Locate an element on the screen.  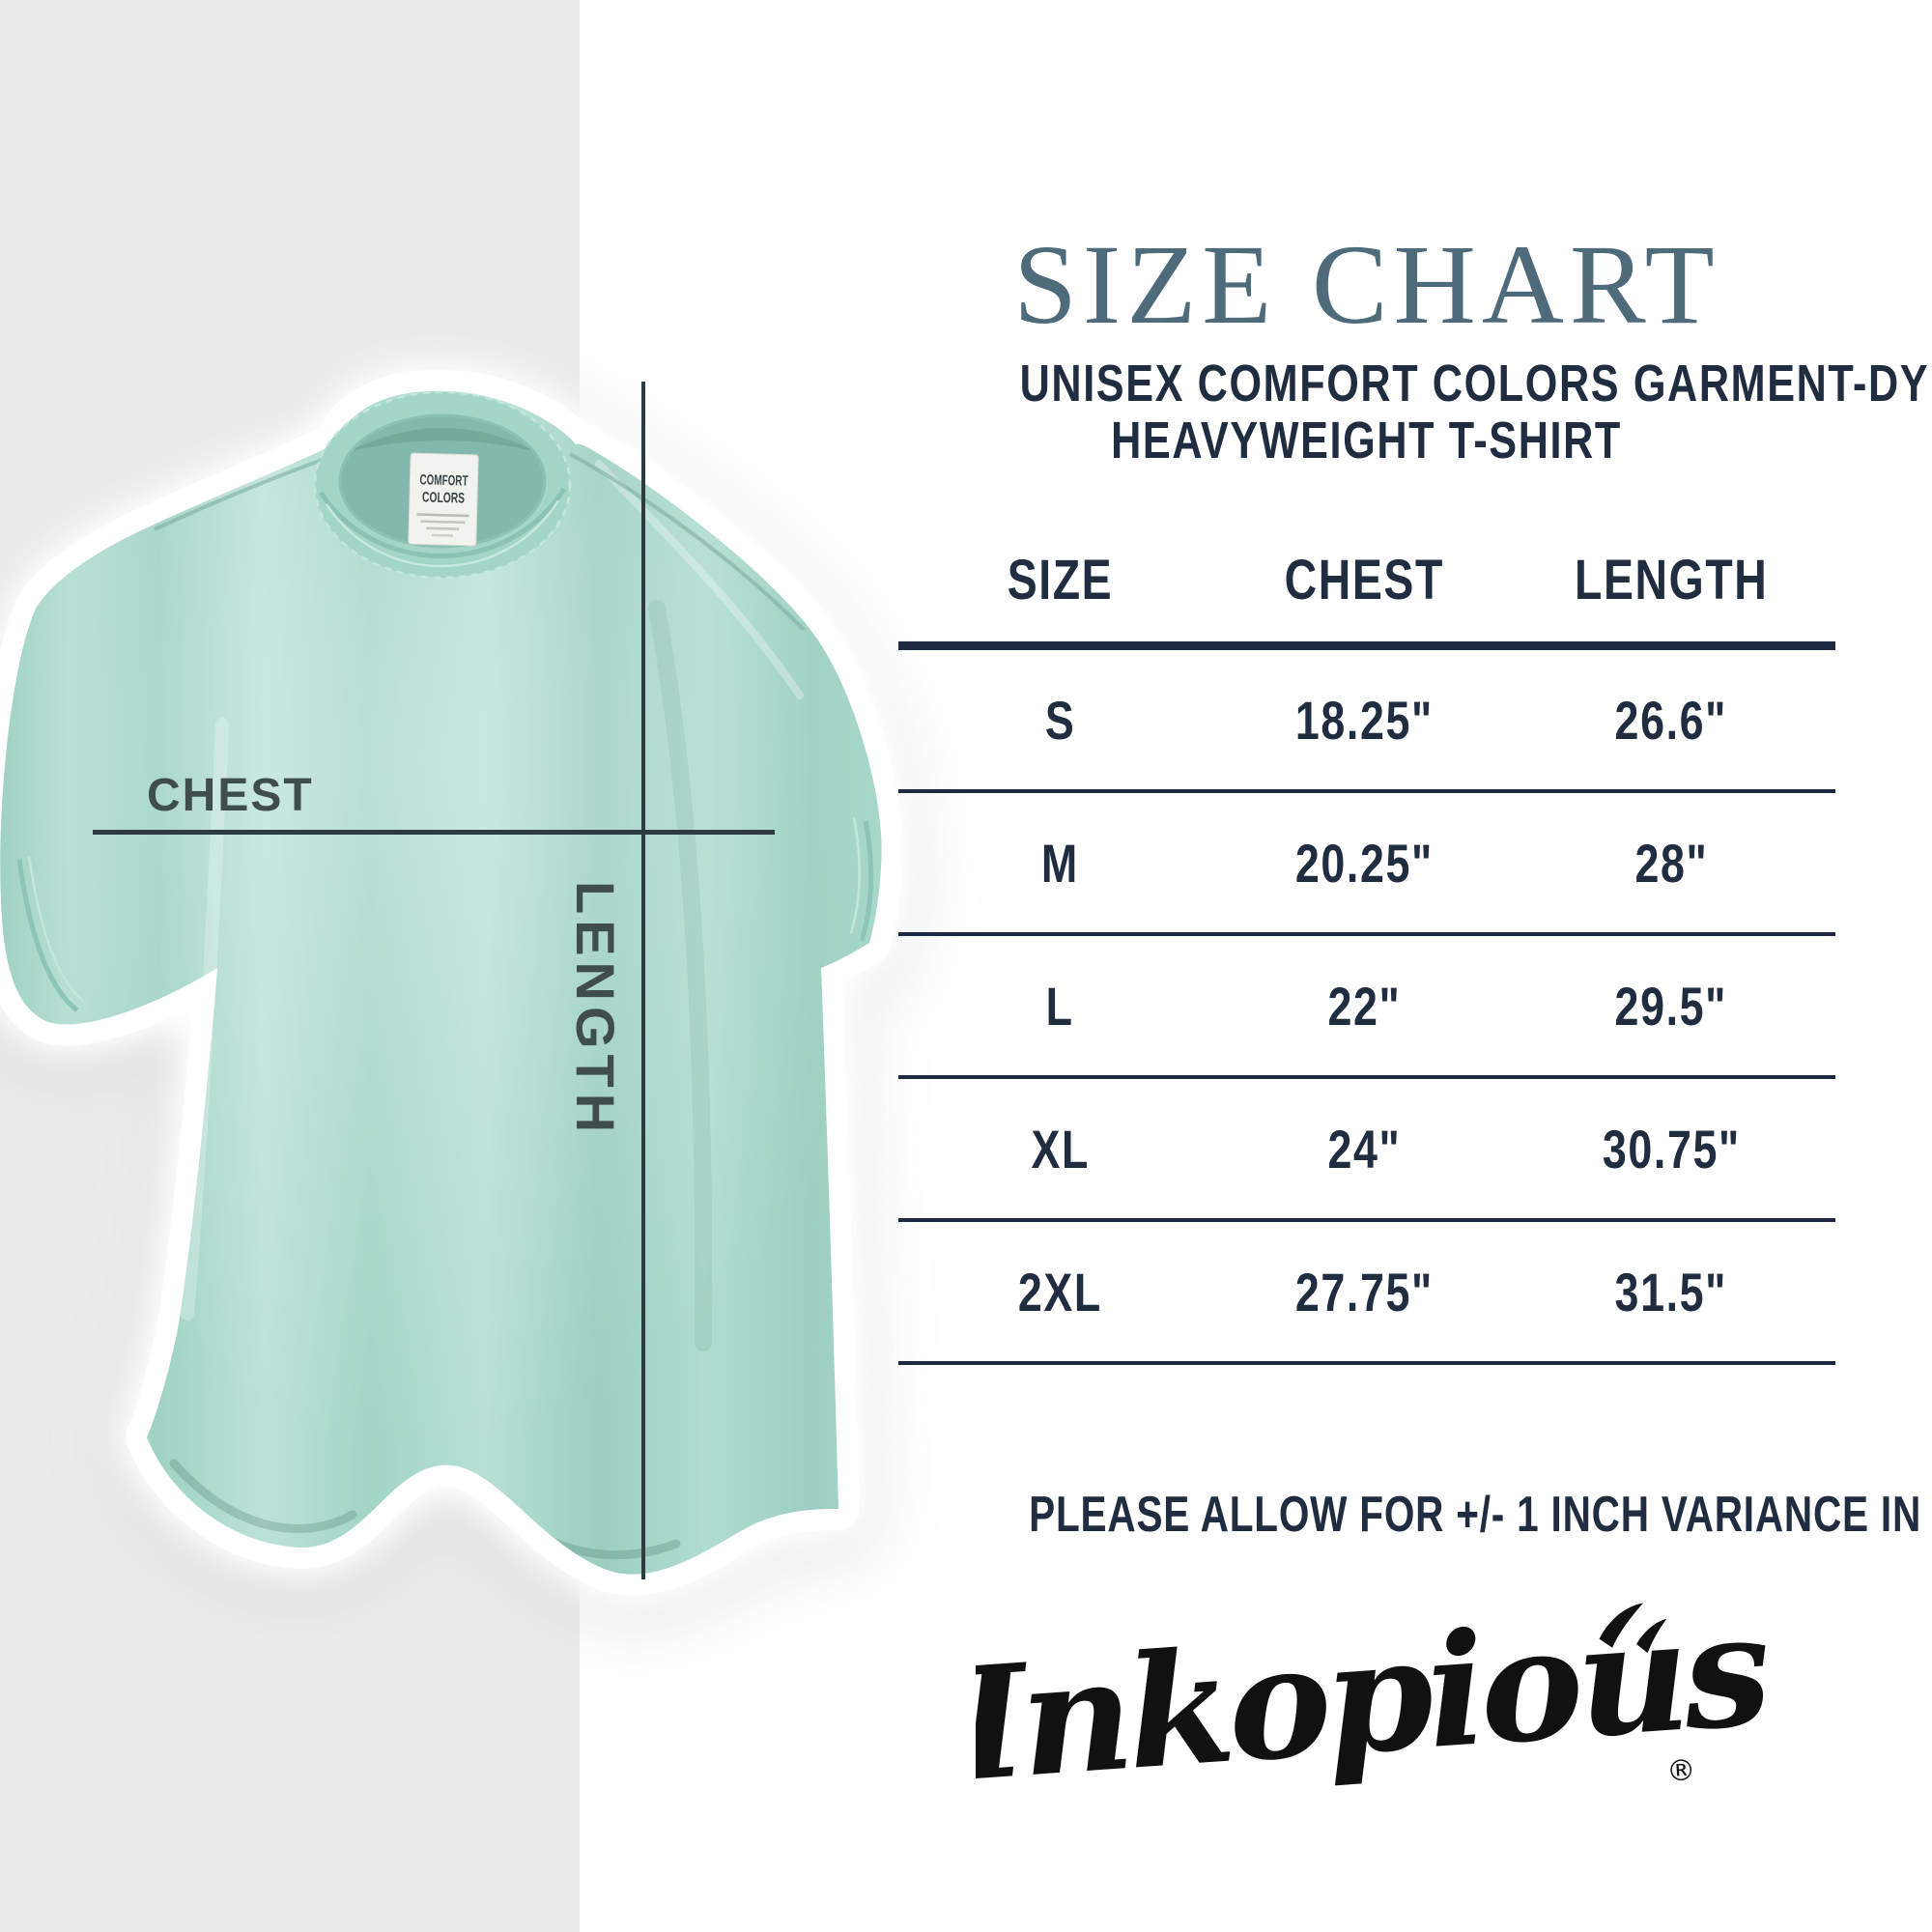
cell-chest: 24" is located at coordinates (1364, 1148).